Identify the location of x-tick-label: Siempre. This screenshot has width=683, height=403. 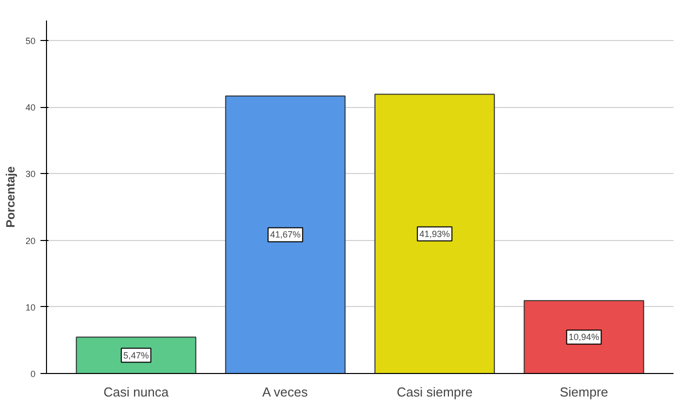
(584, 392).